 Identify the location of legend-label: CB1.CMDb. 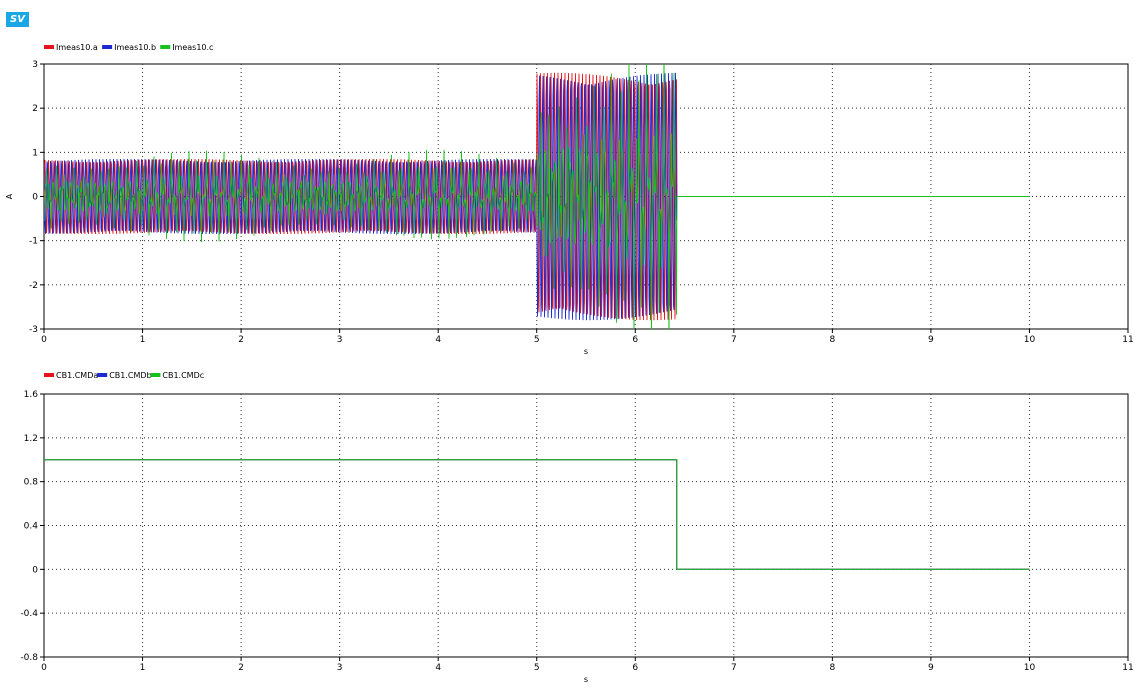
(130, 375).